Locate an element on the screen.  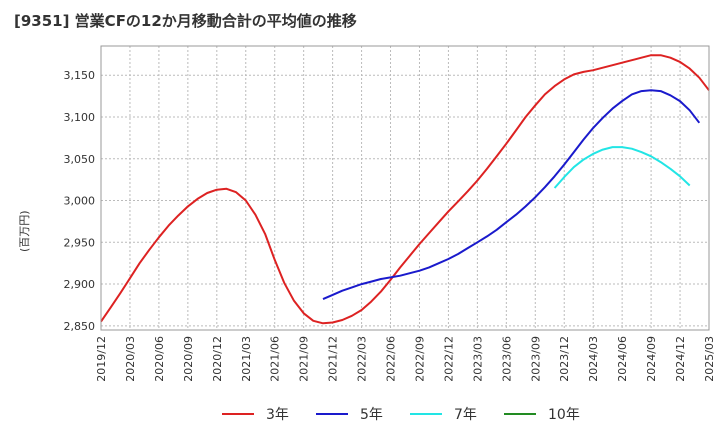
legend-item: 3年 is located at coordinates (255, 414).